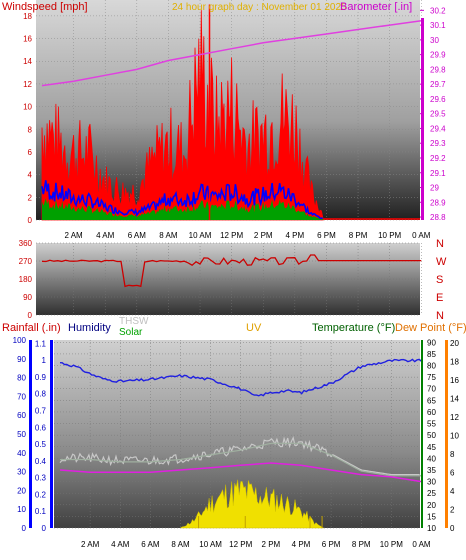 This screenshot has height=560, width=466. I want to click on dewpoint-tick-label: 12, so click(454, 417).